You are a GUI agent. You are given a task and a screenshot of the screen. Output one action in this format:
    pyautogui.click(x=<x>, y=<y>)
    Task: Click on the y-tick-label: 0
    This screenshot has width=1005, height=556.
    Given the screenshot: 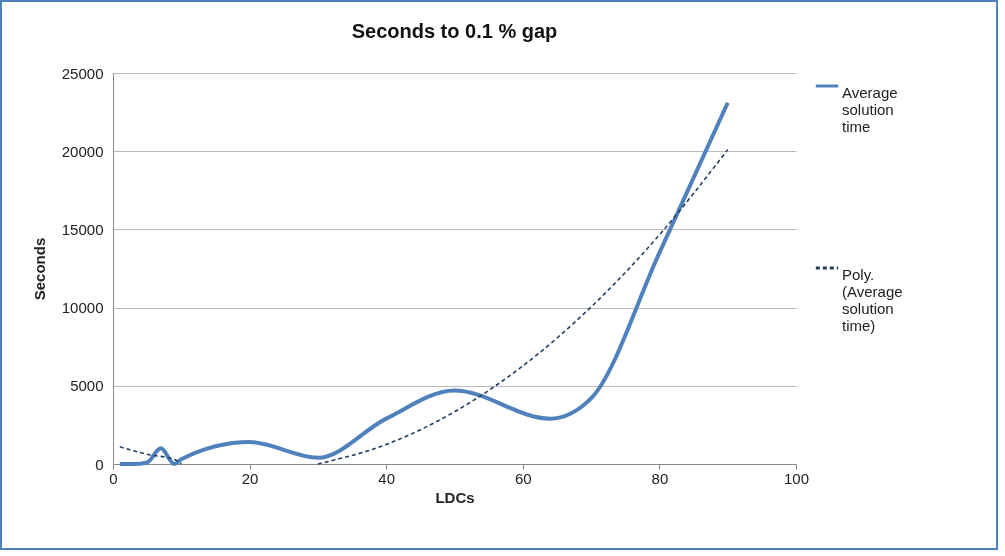 What is the action you would take?
    pyautogui.click(x=99, y=464)
    